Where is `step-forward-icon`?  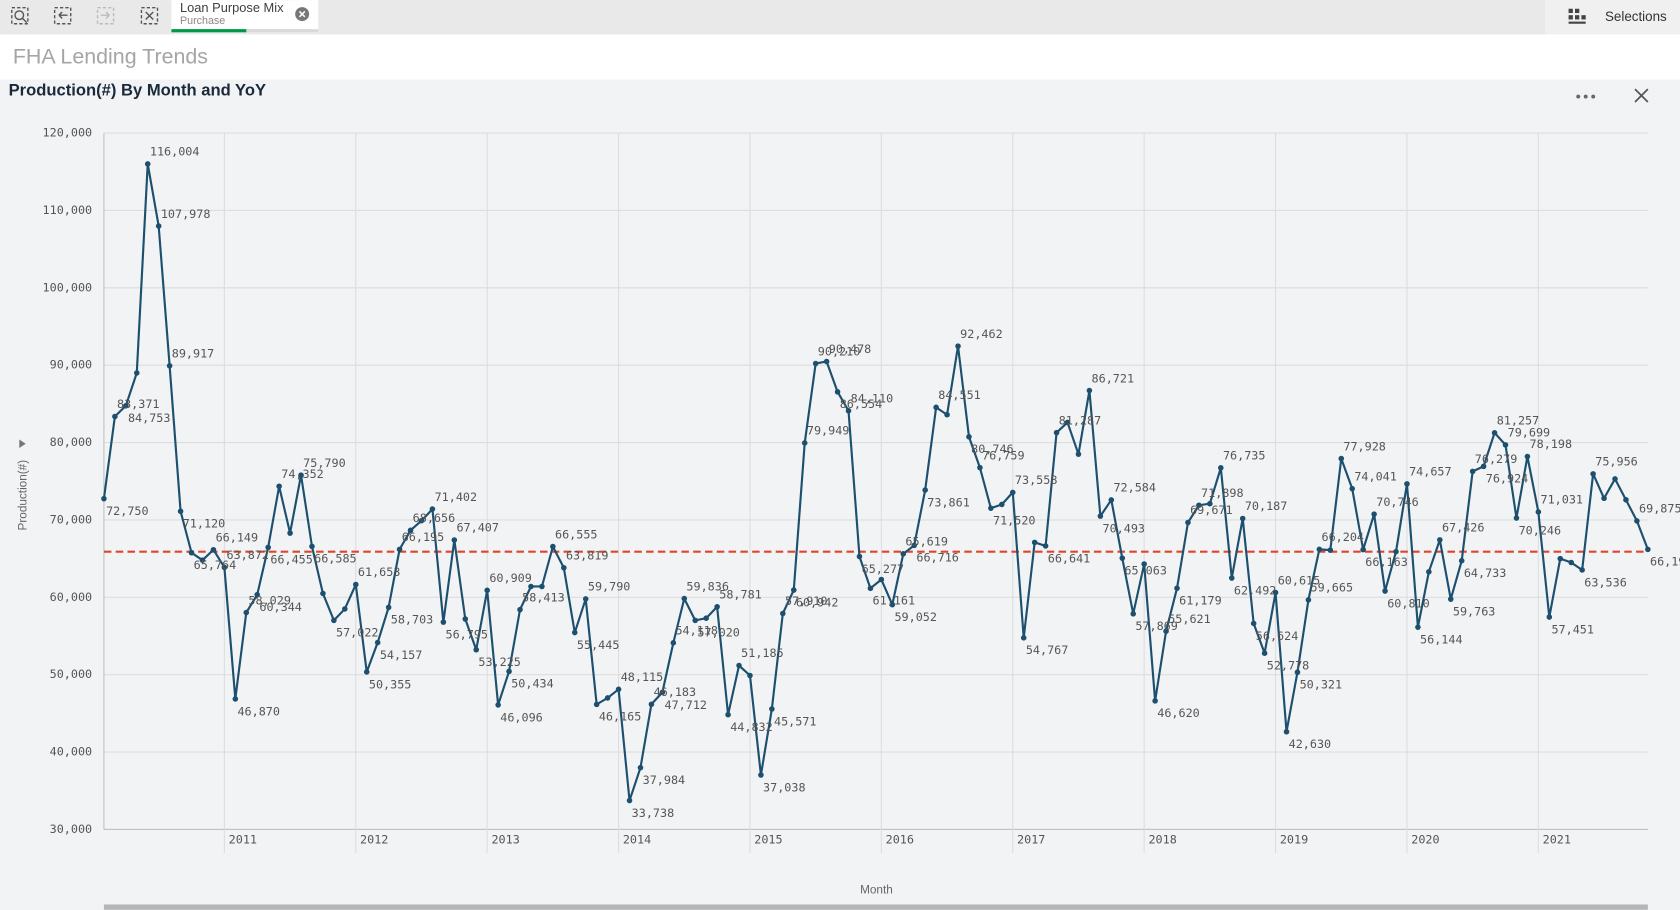
step-forward-icon is located at coordinates (105, 15).